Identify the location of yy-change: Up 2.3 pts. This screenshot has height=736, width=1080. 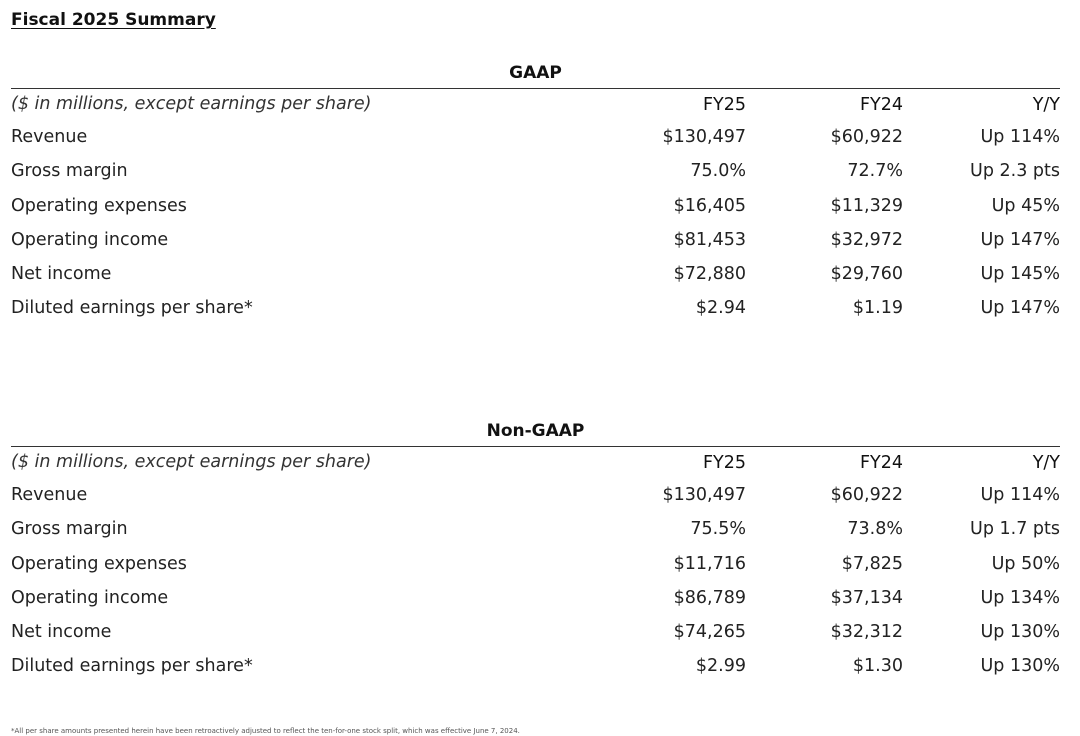
(1015, 171).